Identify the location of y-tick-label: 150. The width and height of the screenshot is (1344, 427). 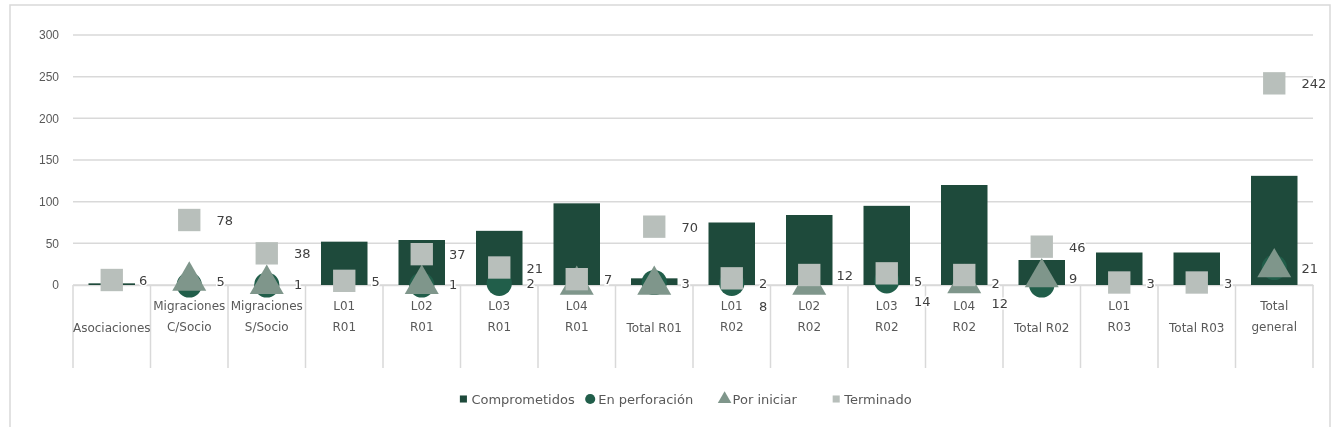
(49, 160).